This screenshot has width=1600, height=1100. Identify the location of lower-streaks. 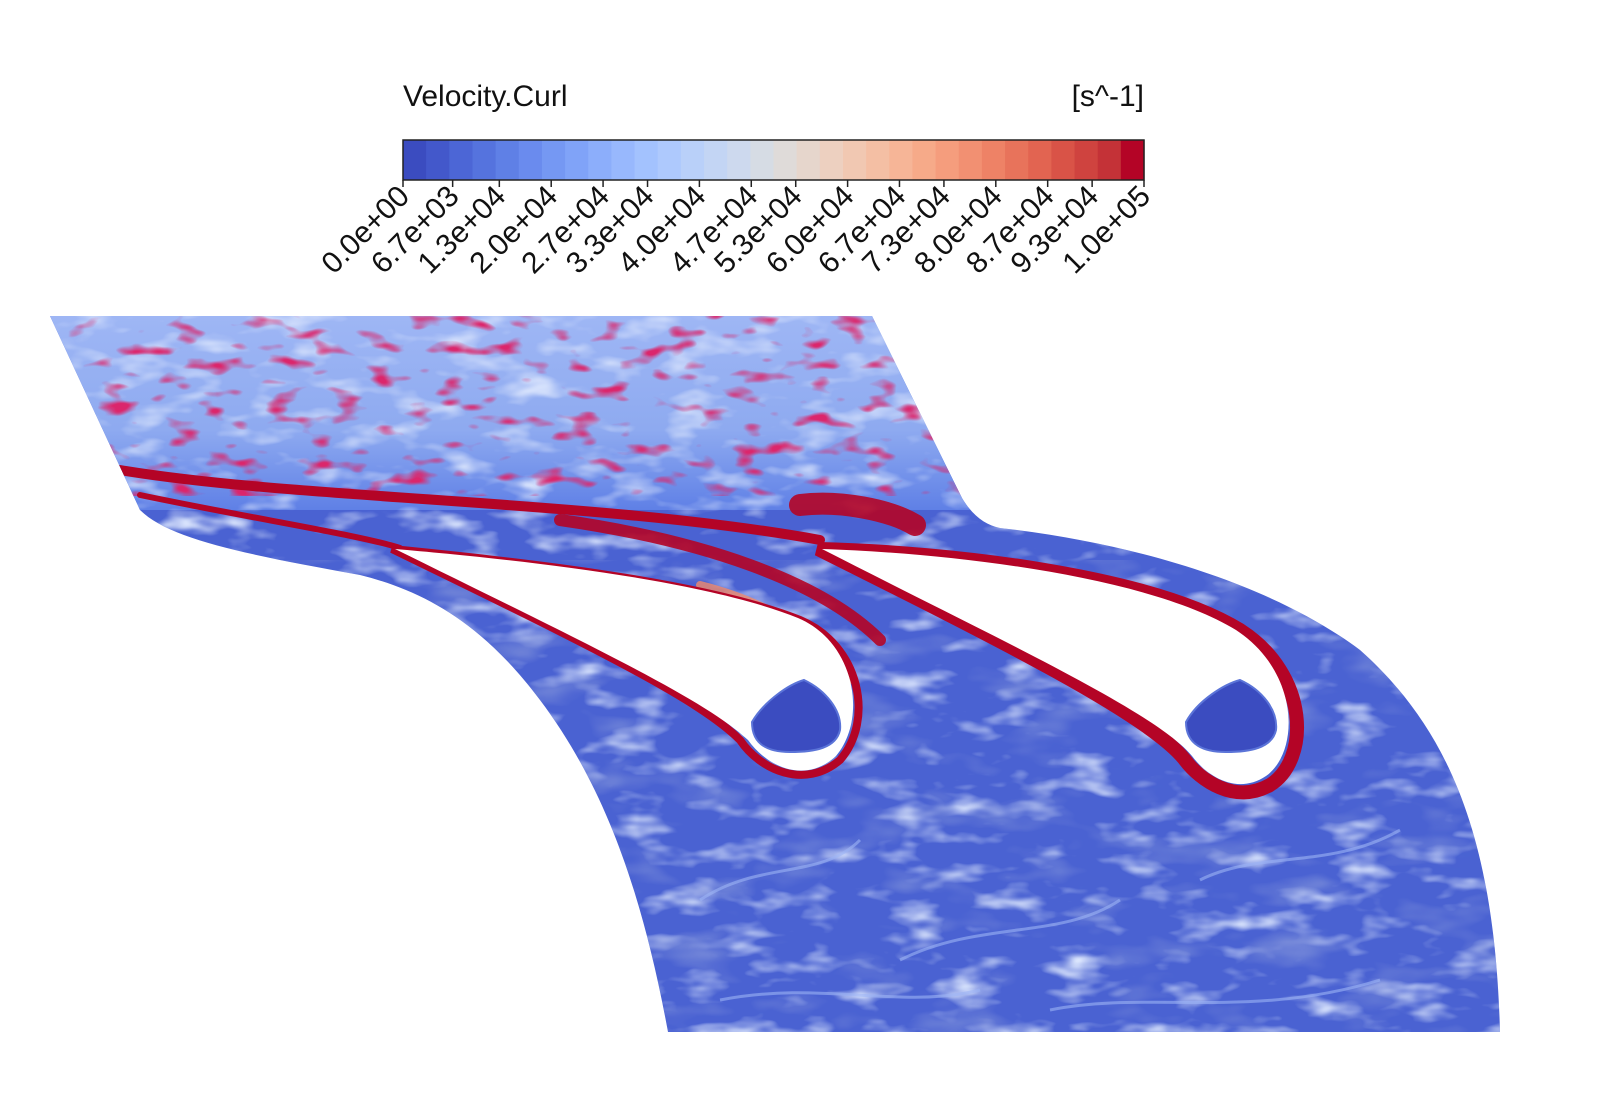
(1050, 920).